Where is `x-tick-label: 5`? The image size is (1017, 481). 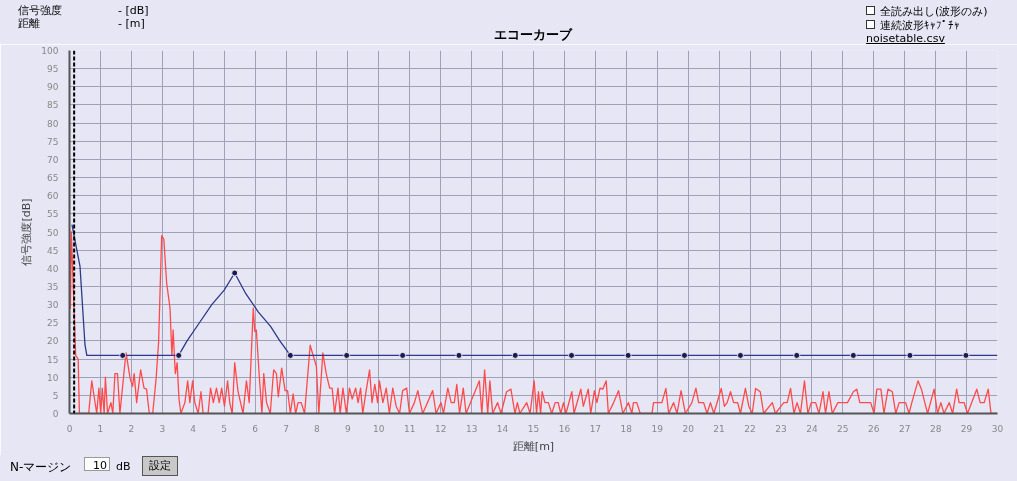 x-tick-label: 5 is located at coordinates (224, 428).